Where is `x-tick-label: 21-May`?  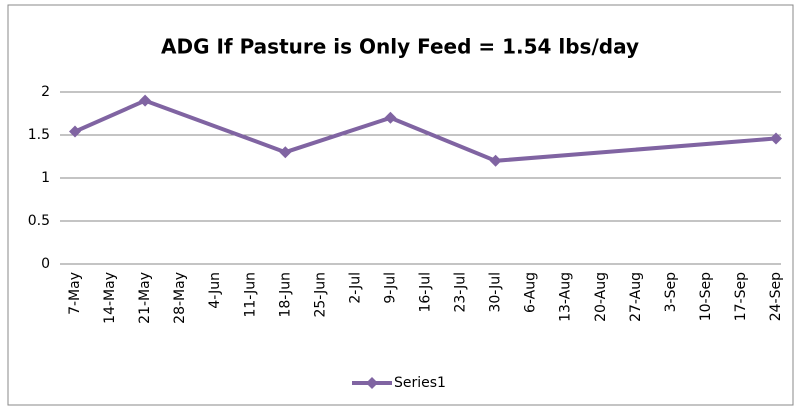
x-tick-label: 21-May is located at coordinates (145, 298).